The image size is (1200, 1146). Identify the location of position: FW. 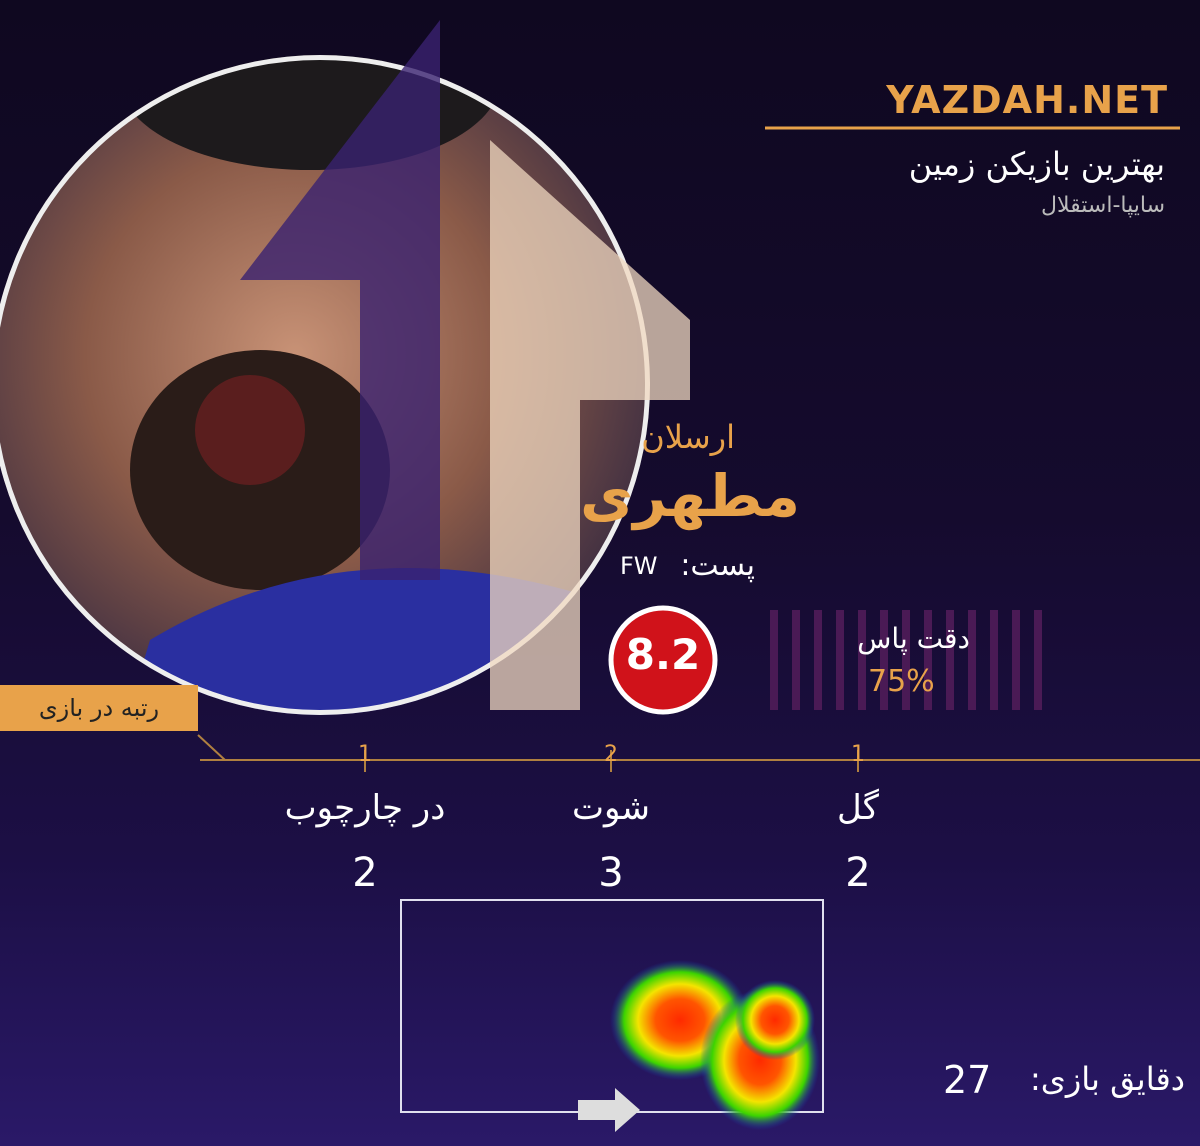
(639, 566).